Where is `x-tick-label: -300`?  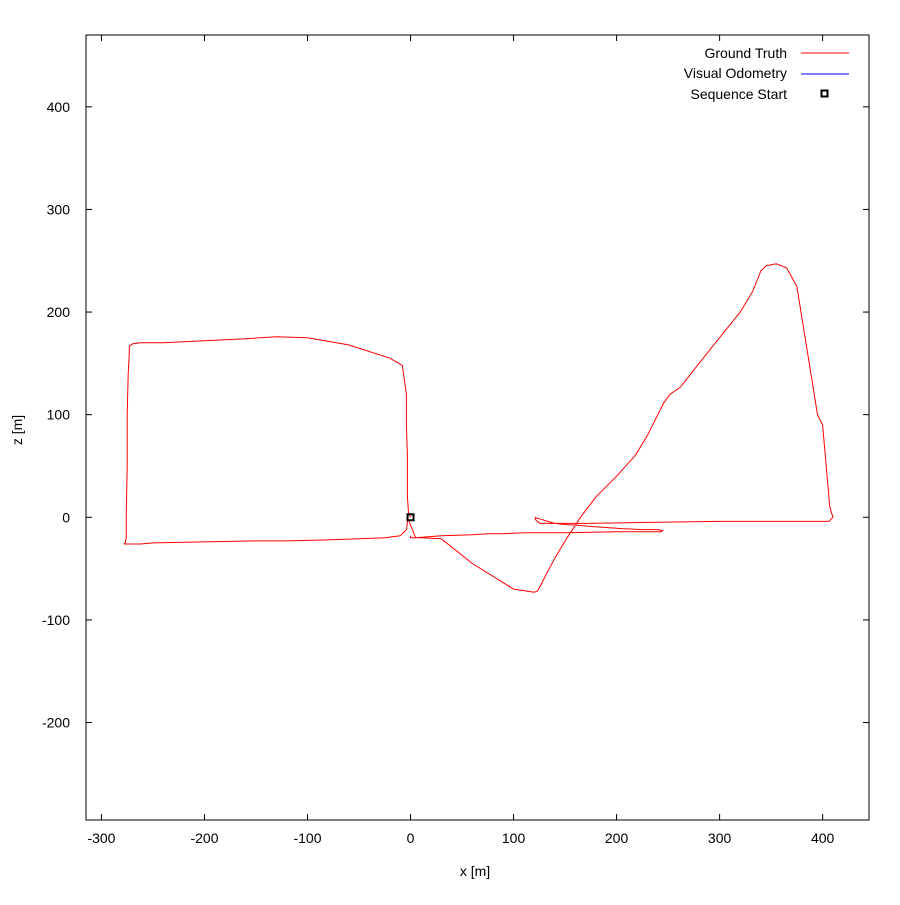
x-tick-label: -300 is located at coordinates (101, 838).